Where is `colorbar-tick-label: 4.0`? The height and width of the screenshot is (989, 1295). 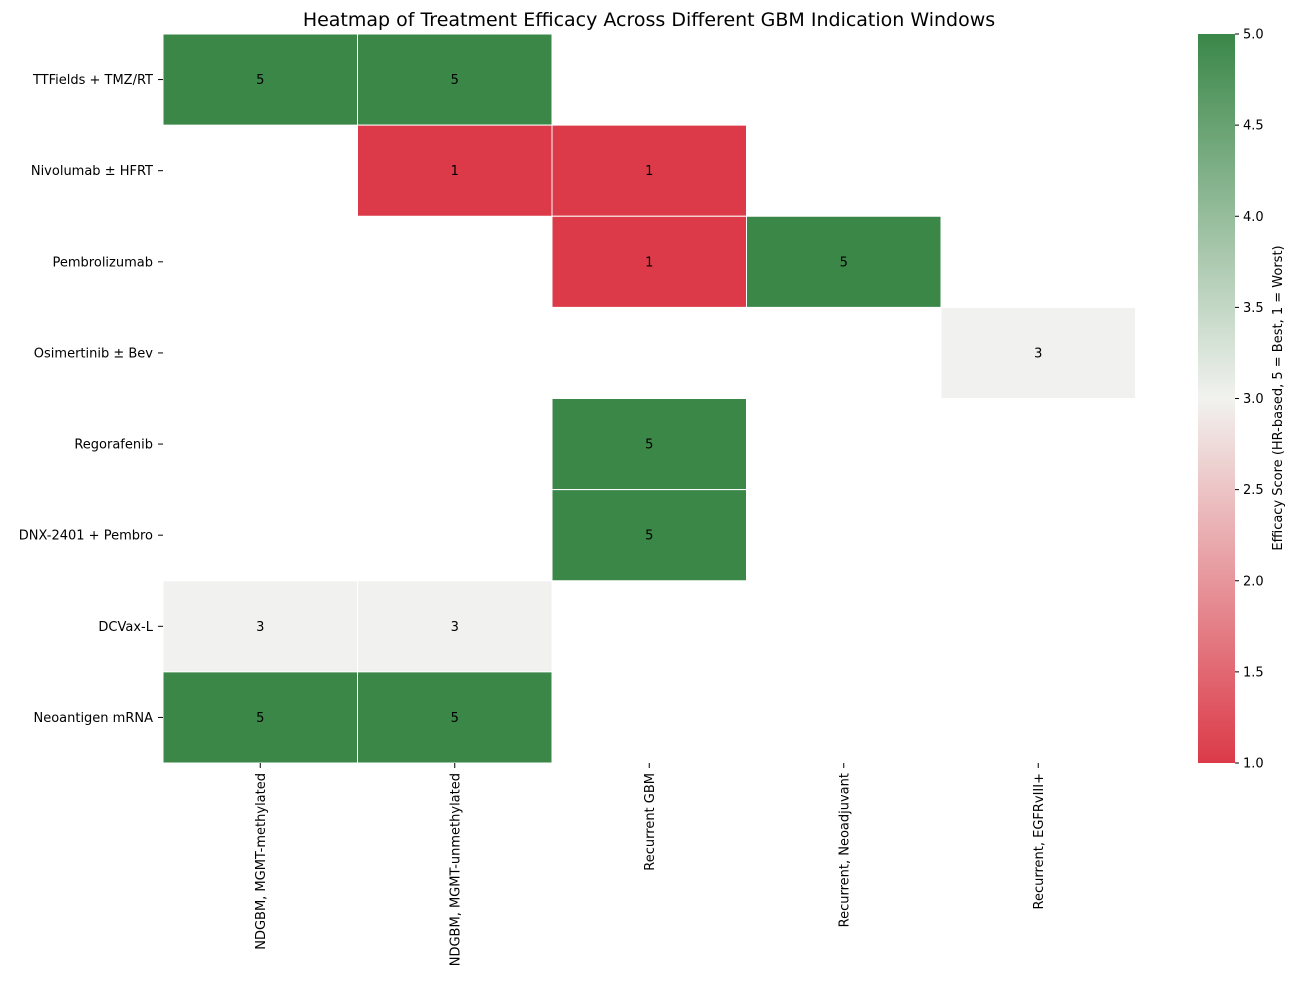 colorbar-tick-label: 4.0 is located at coordinates (1253, 217).